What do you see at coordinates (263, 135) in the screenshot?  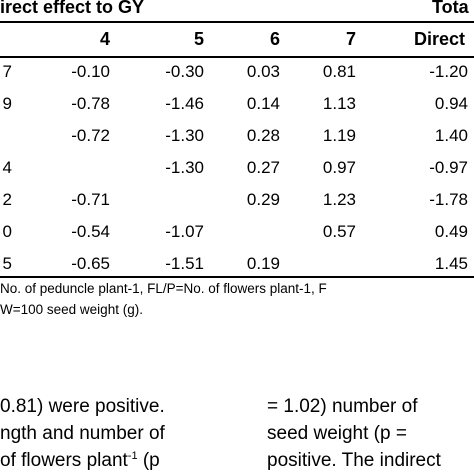 I see `table-cell: 0.28` at bounding box center [263, 135].